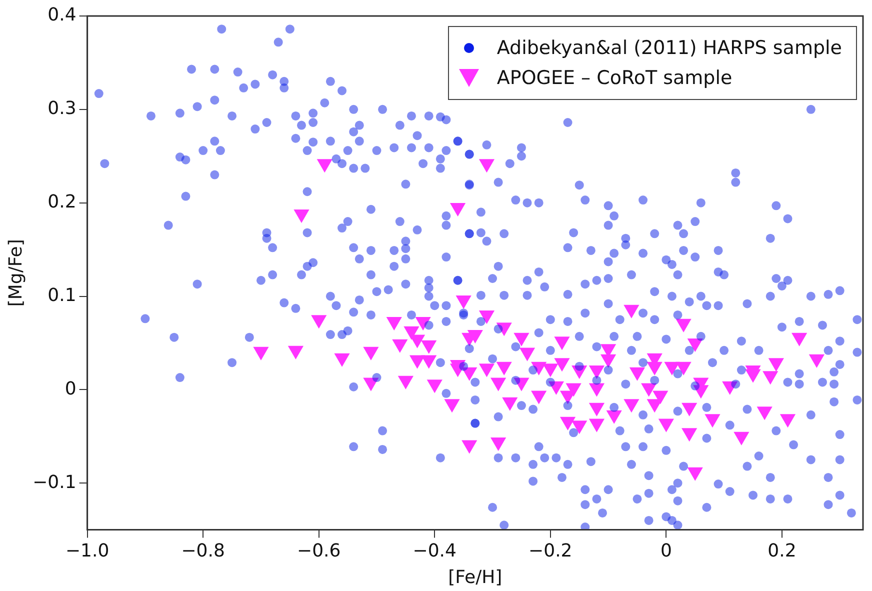  Describe the element at coordinates (62, 15) in the screenshot. I see `y-tick-label: 0.4` at that location.